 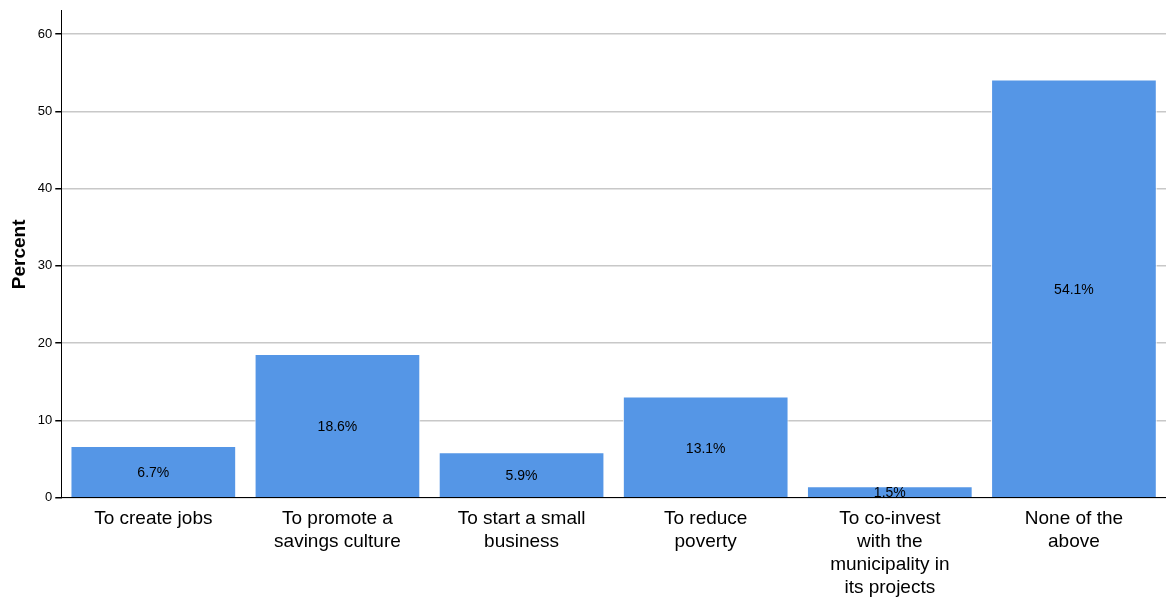 I want to click on y-tick-label: 20, so click(x=45, y=342).